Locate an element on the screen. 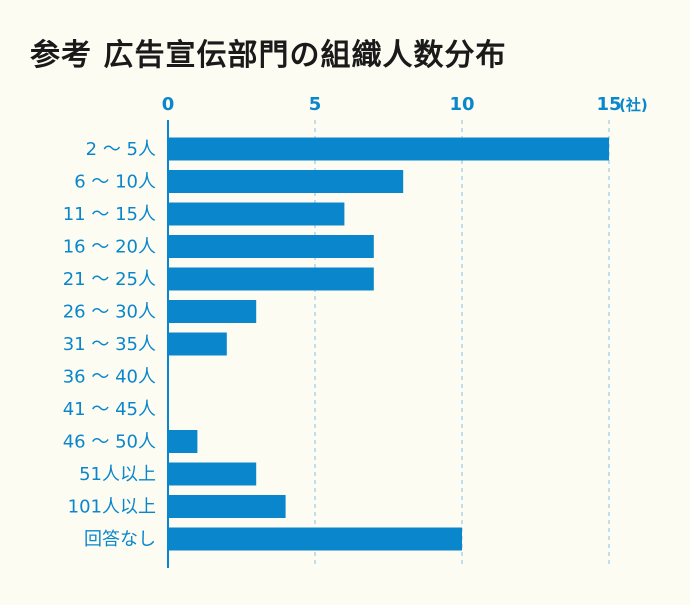 Image resolution: width=690 pixels, height=605 pixels. chart-title: 参考 広告宣伝部門の組織人数分布 is located at coordinates (268, 55).